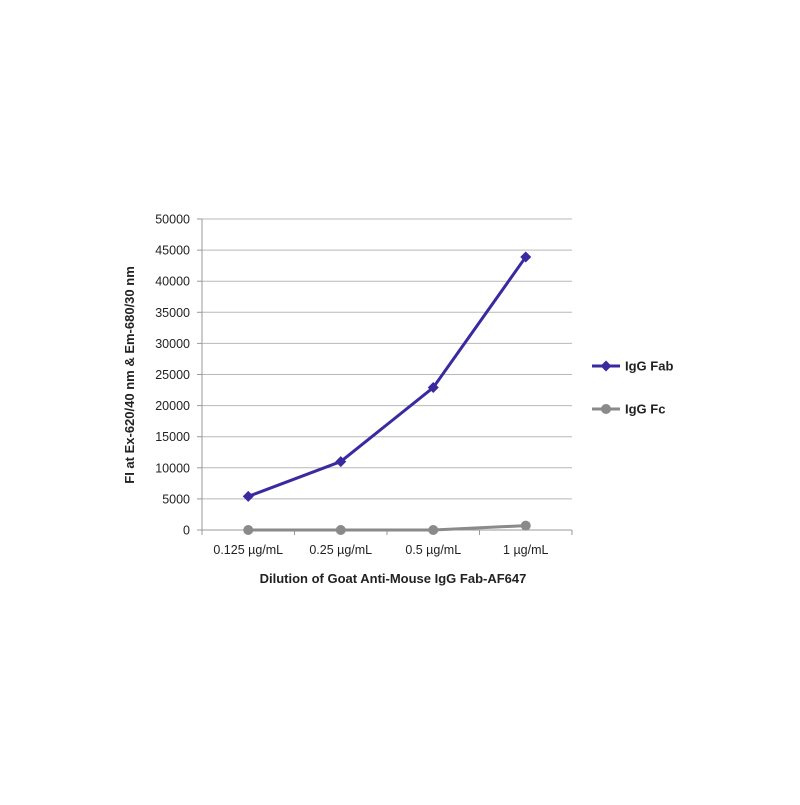 Image resolution: width=800 pixels, height=805 pixels. I want to click on y-tick-label: 0, so click(186, 531).